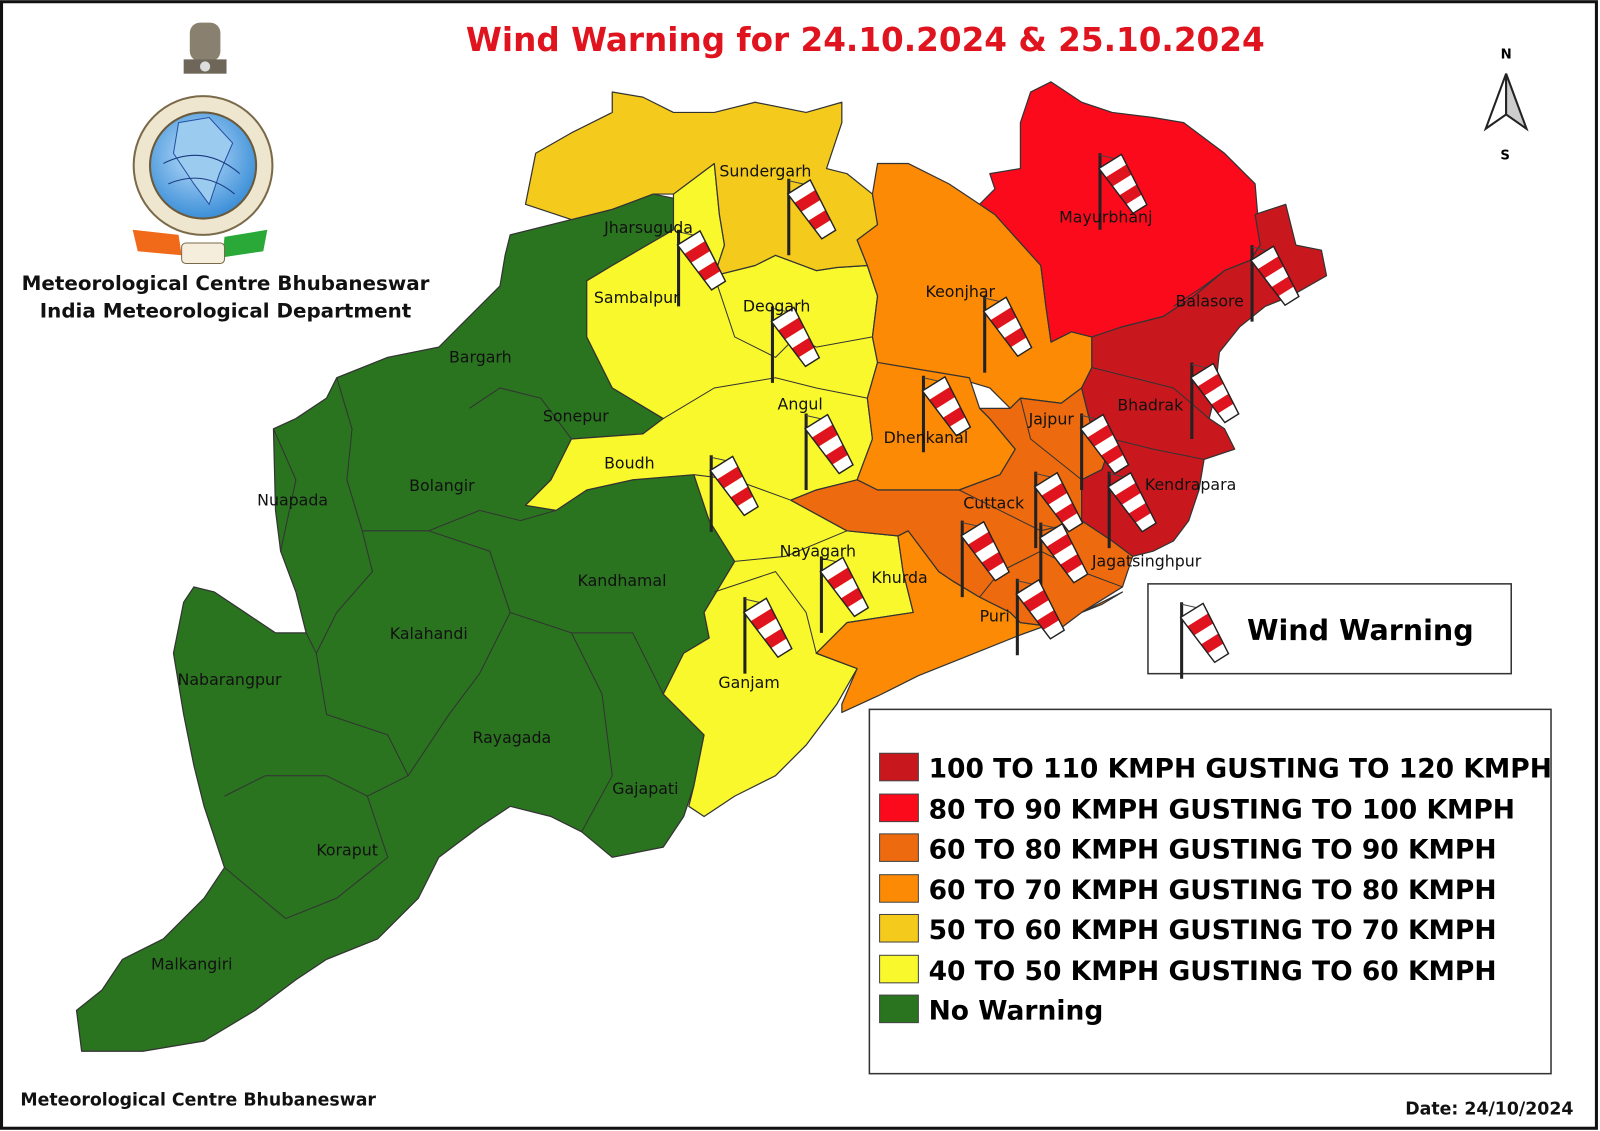 This screenshot has height=1131, width=1600. Describe the element at coordinates (1150, 404) in the screenshot. I see `district-label-bhadrak: Bhadrak` at that location.